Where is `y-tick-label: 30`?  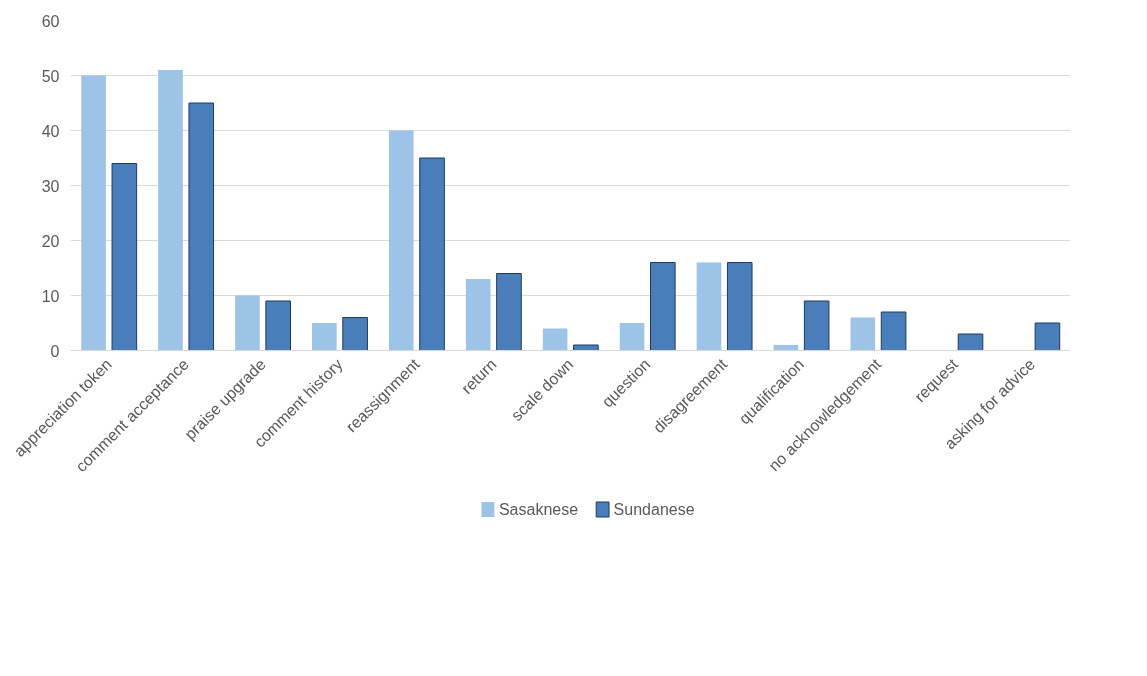 y-tick-label: 30 is located at coordinates (50, 186).